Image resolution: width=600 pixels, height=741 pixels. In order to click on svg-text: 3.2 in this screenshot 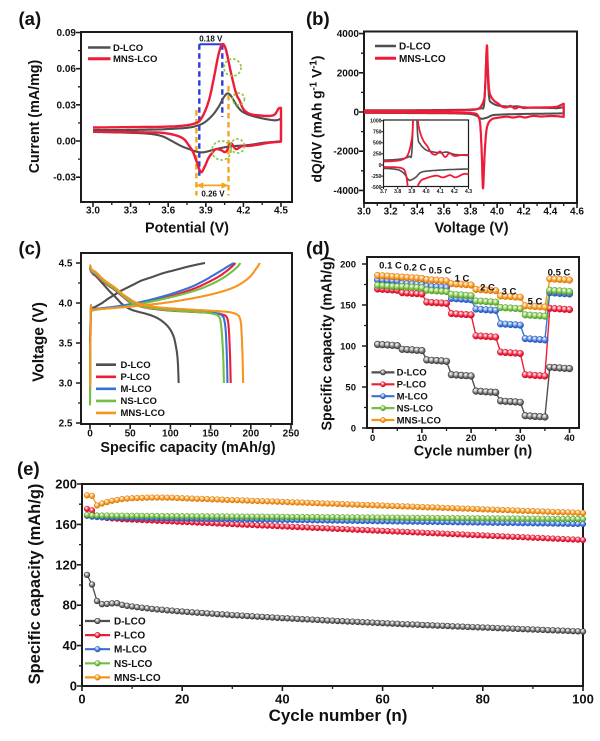, I will do `click(391, 212)`.